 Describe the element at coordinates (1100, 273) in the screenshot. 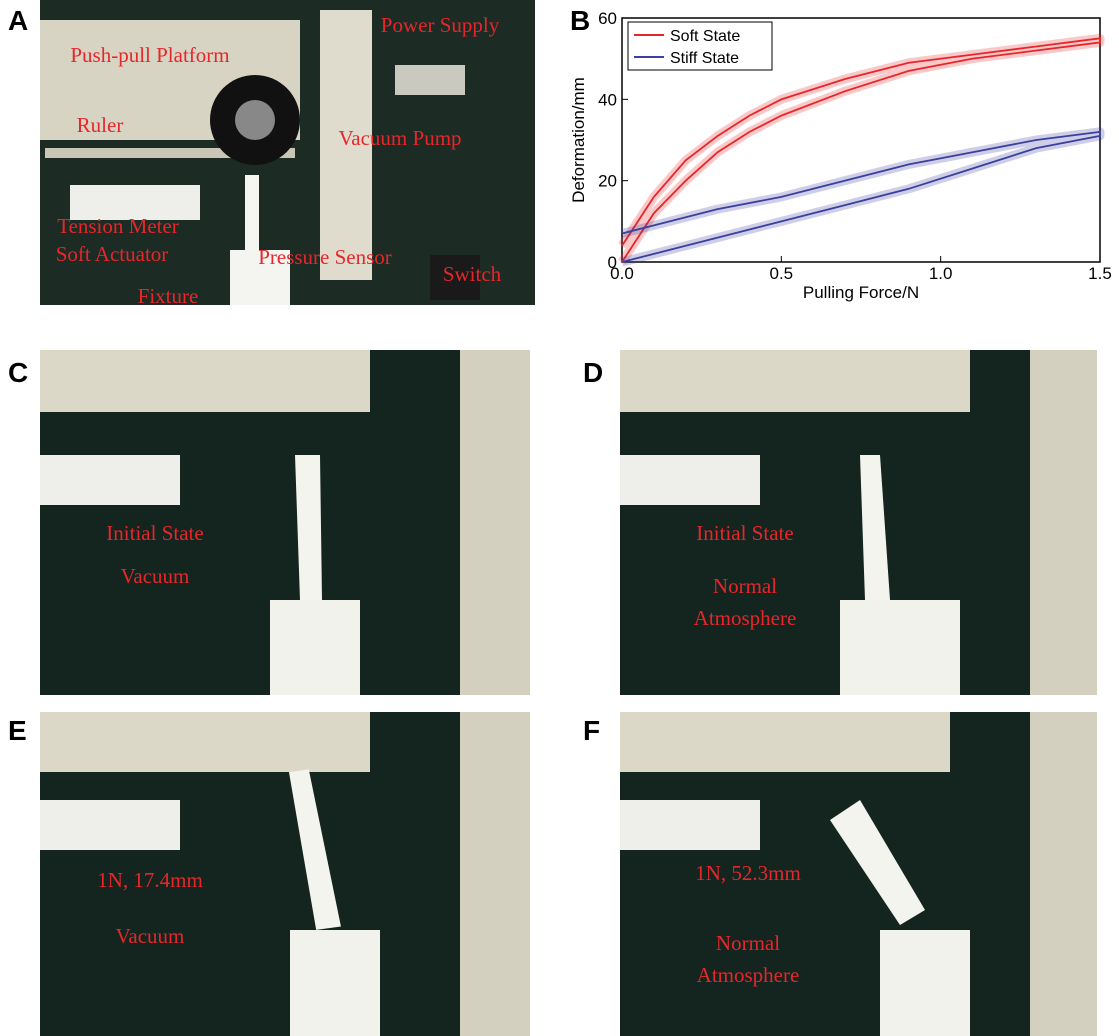

I see `x-tick-label: 1.5` at that location.